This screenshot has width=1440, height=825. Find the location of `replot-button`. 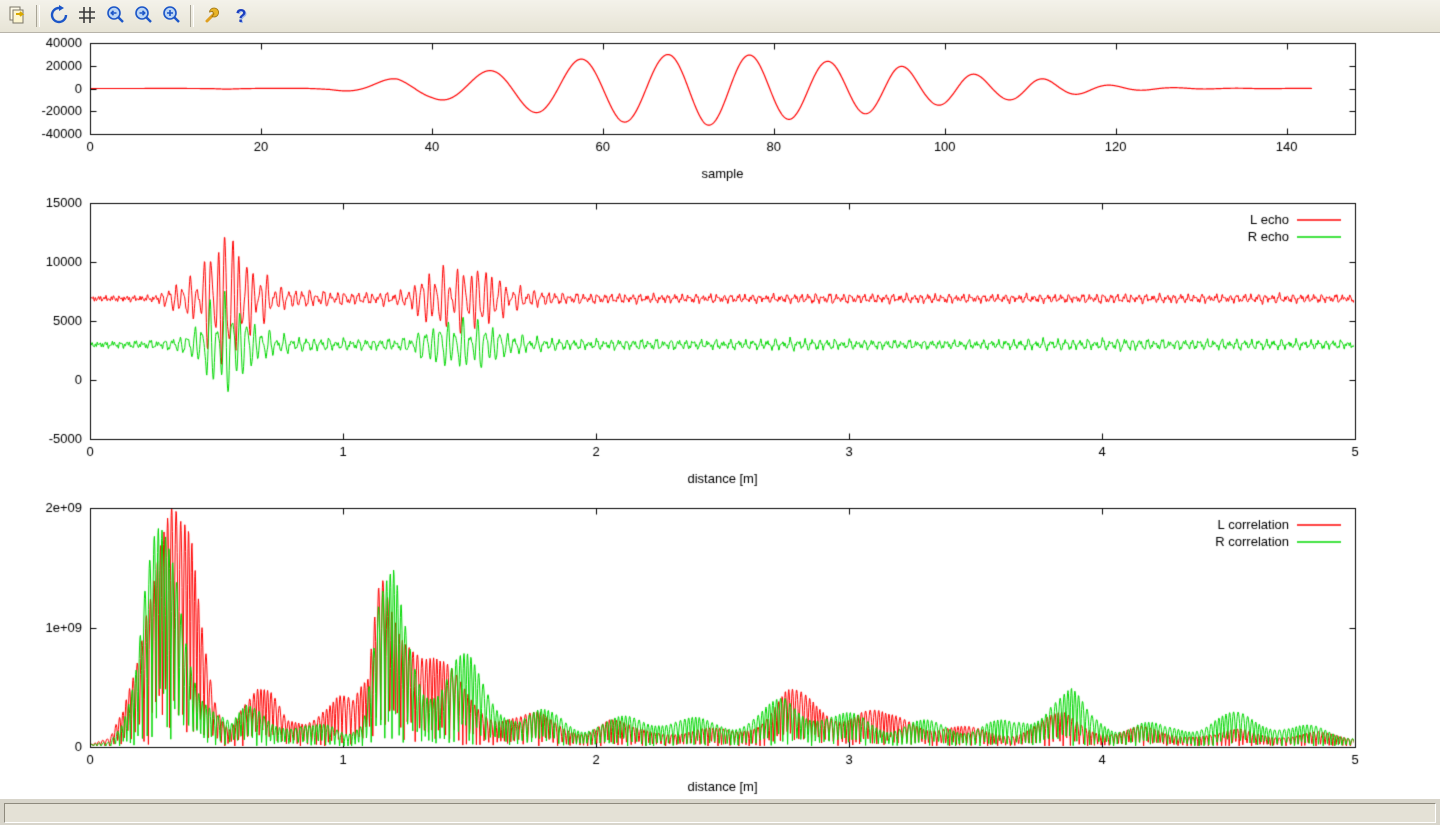

replot-button is located at coordinates (59, 16).